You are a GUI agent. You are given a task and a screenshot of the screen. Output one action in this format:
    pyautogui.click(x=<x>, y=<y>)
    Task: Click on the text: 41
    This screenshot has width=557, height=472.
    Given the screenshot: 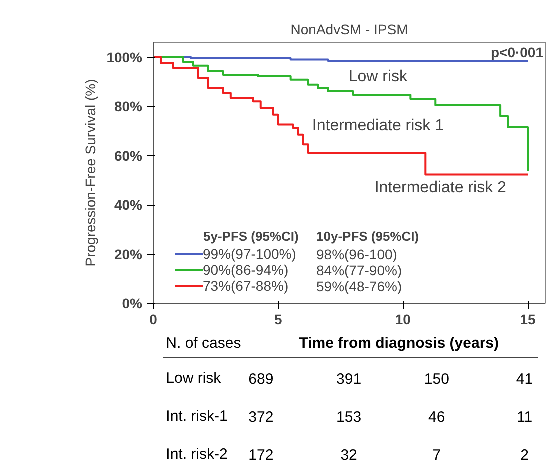 What is the action you would take?
    pyautogui.click(x=525, y=379)
    